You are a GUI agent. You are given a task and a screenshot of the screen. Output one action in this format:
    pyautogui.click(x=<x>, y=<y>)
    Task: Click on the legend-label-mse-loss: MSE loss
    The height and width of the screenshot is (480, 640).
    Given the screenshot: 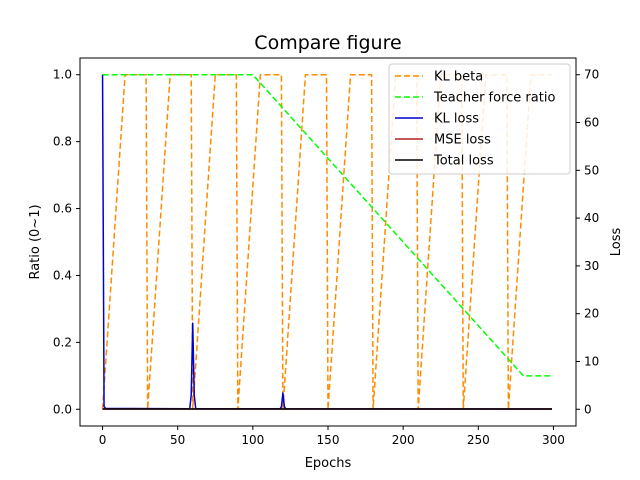 What is the action you would take?
    pyautogui.click(x=462, y=140)
    